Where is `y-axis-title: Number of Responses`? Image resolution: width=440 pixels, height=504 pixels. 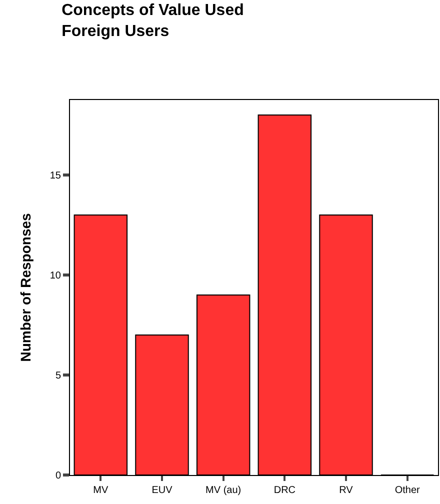 y-axis-title: Number of Responses is located at coordinates (25, 287).